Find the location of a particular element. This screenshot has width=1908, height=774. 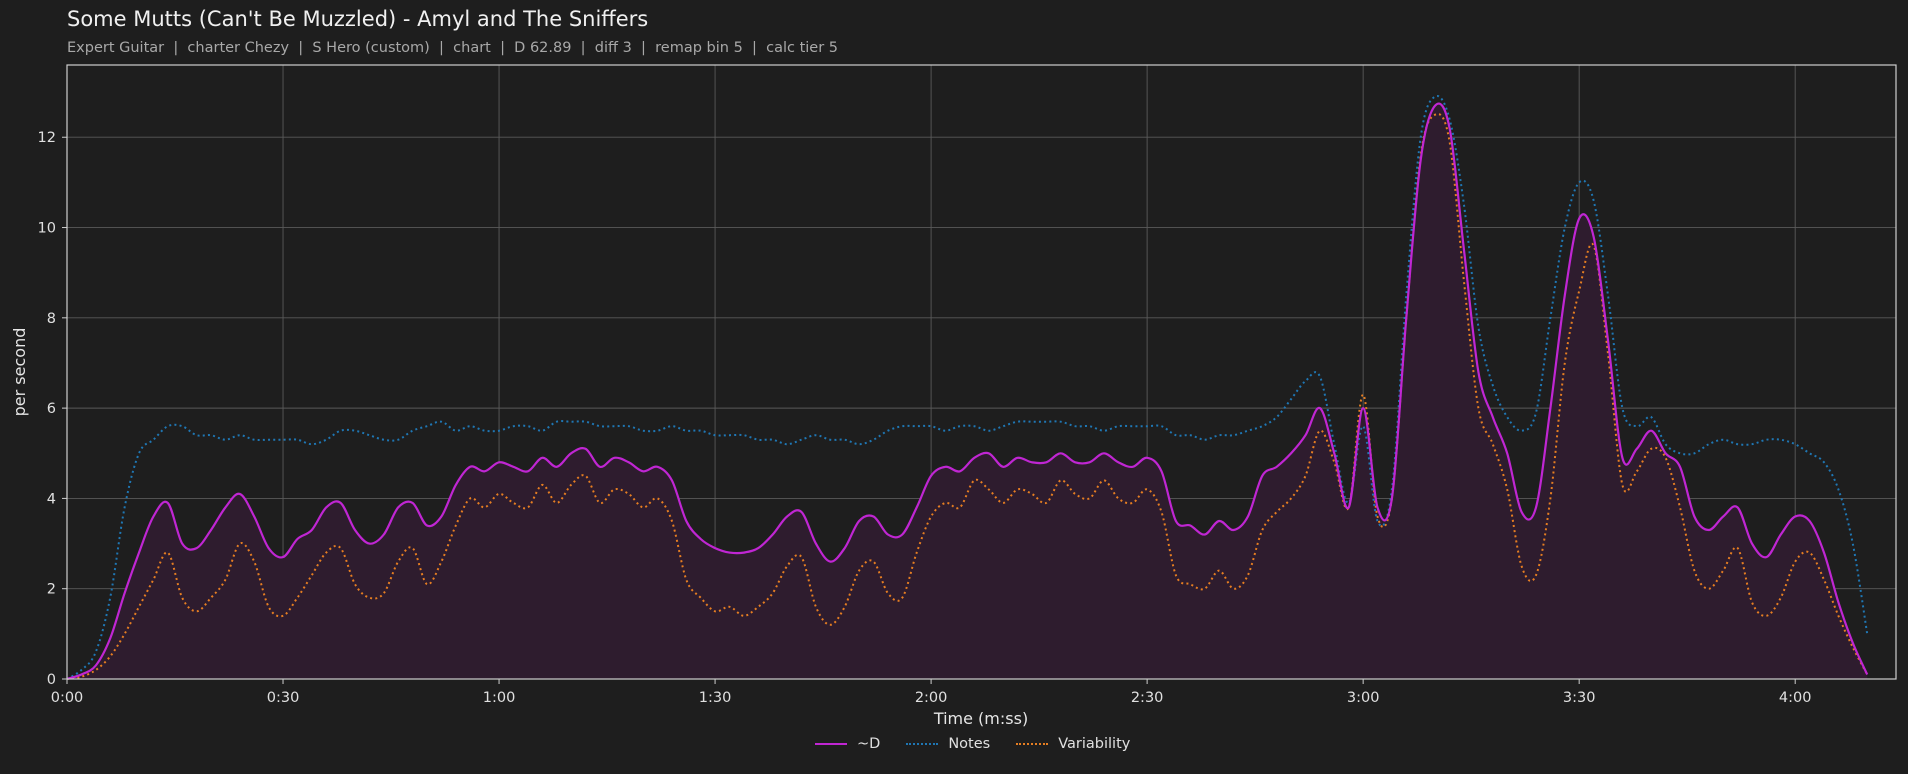

y-axis-label: per second is located at coordinates (19, 372).